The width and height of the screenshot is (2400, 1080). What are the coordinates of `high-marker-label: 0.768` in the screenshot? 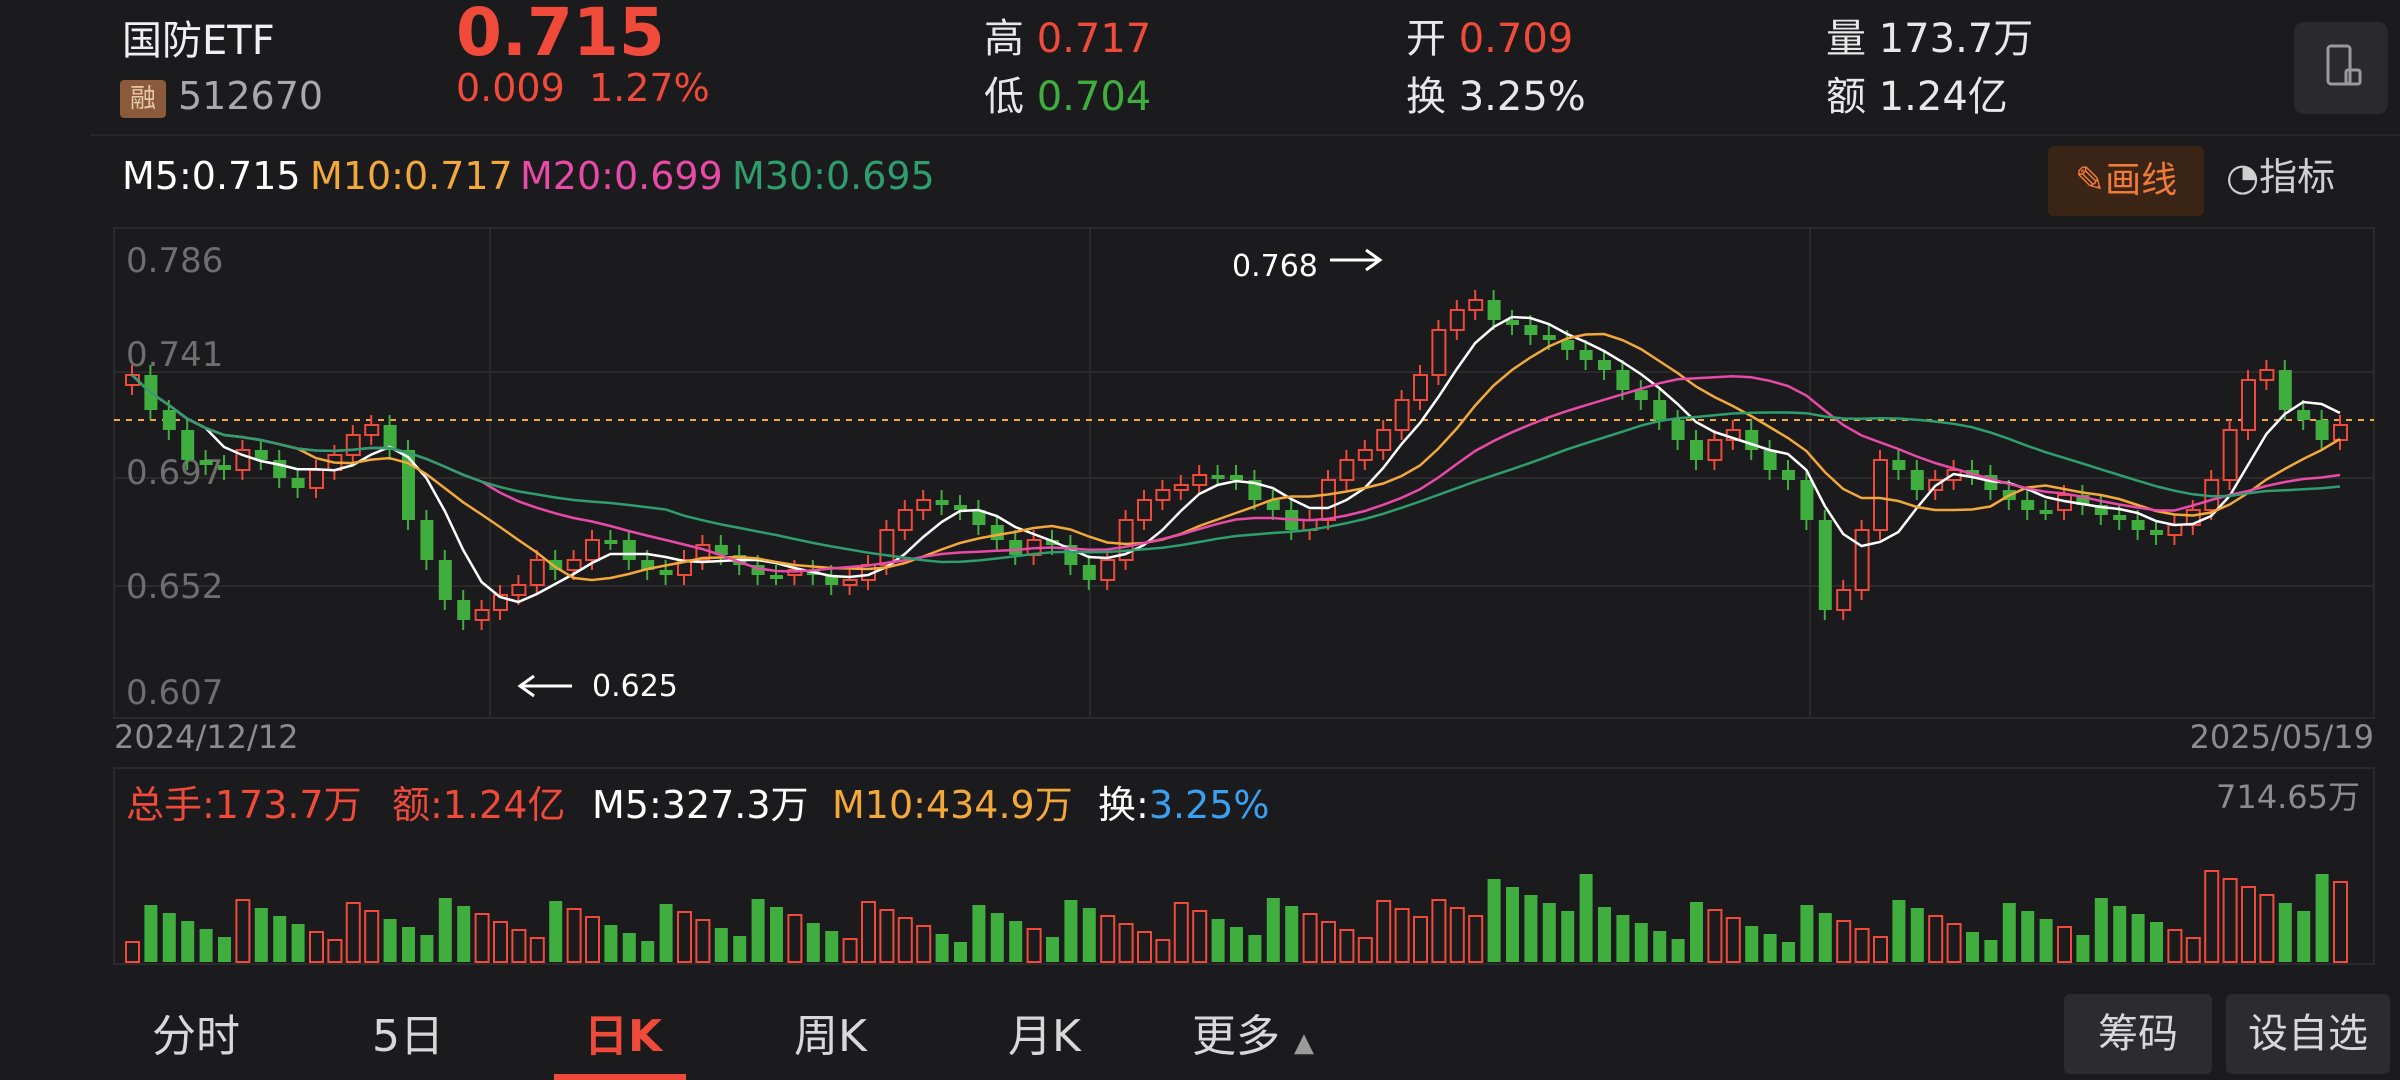 It's located at (1275, 266).